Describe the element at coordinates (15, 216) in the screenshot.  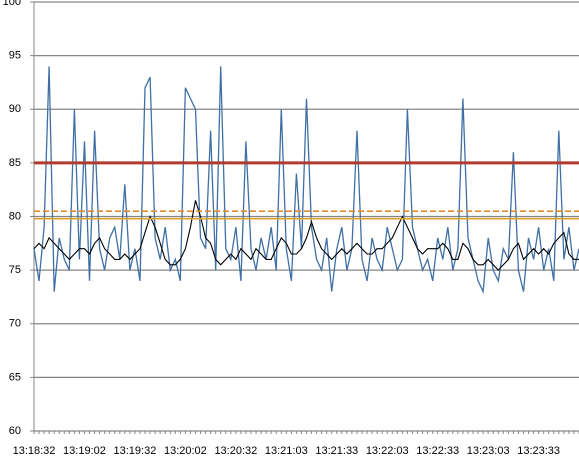
I see `y-tick-label: 80` at that location.